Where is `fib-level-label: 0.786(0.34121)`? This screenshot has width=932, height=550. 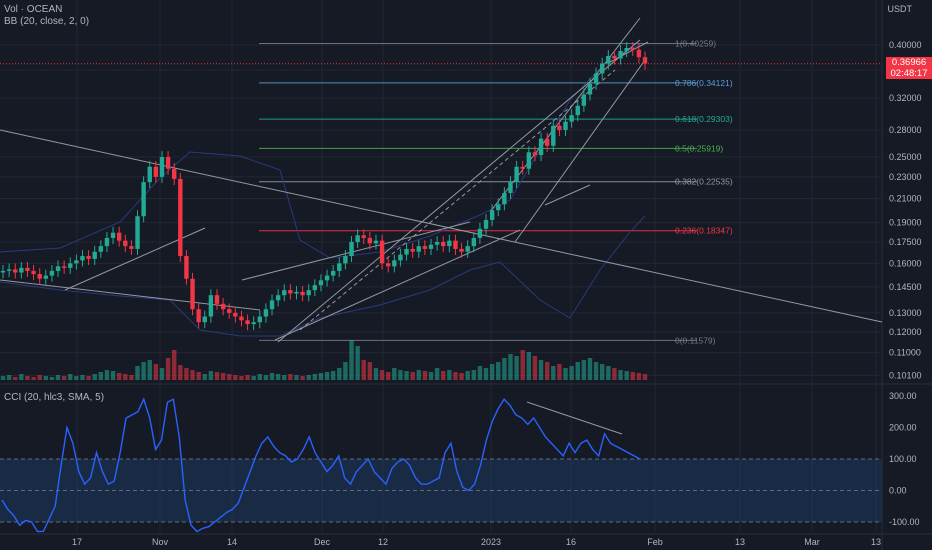
fib-level-label: 0.786(0.34121) is located at coordinates (704, 83).